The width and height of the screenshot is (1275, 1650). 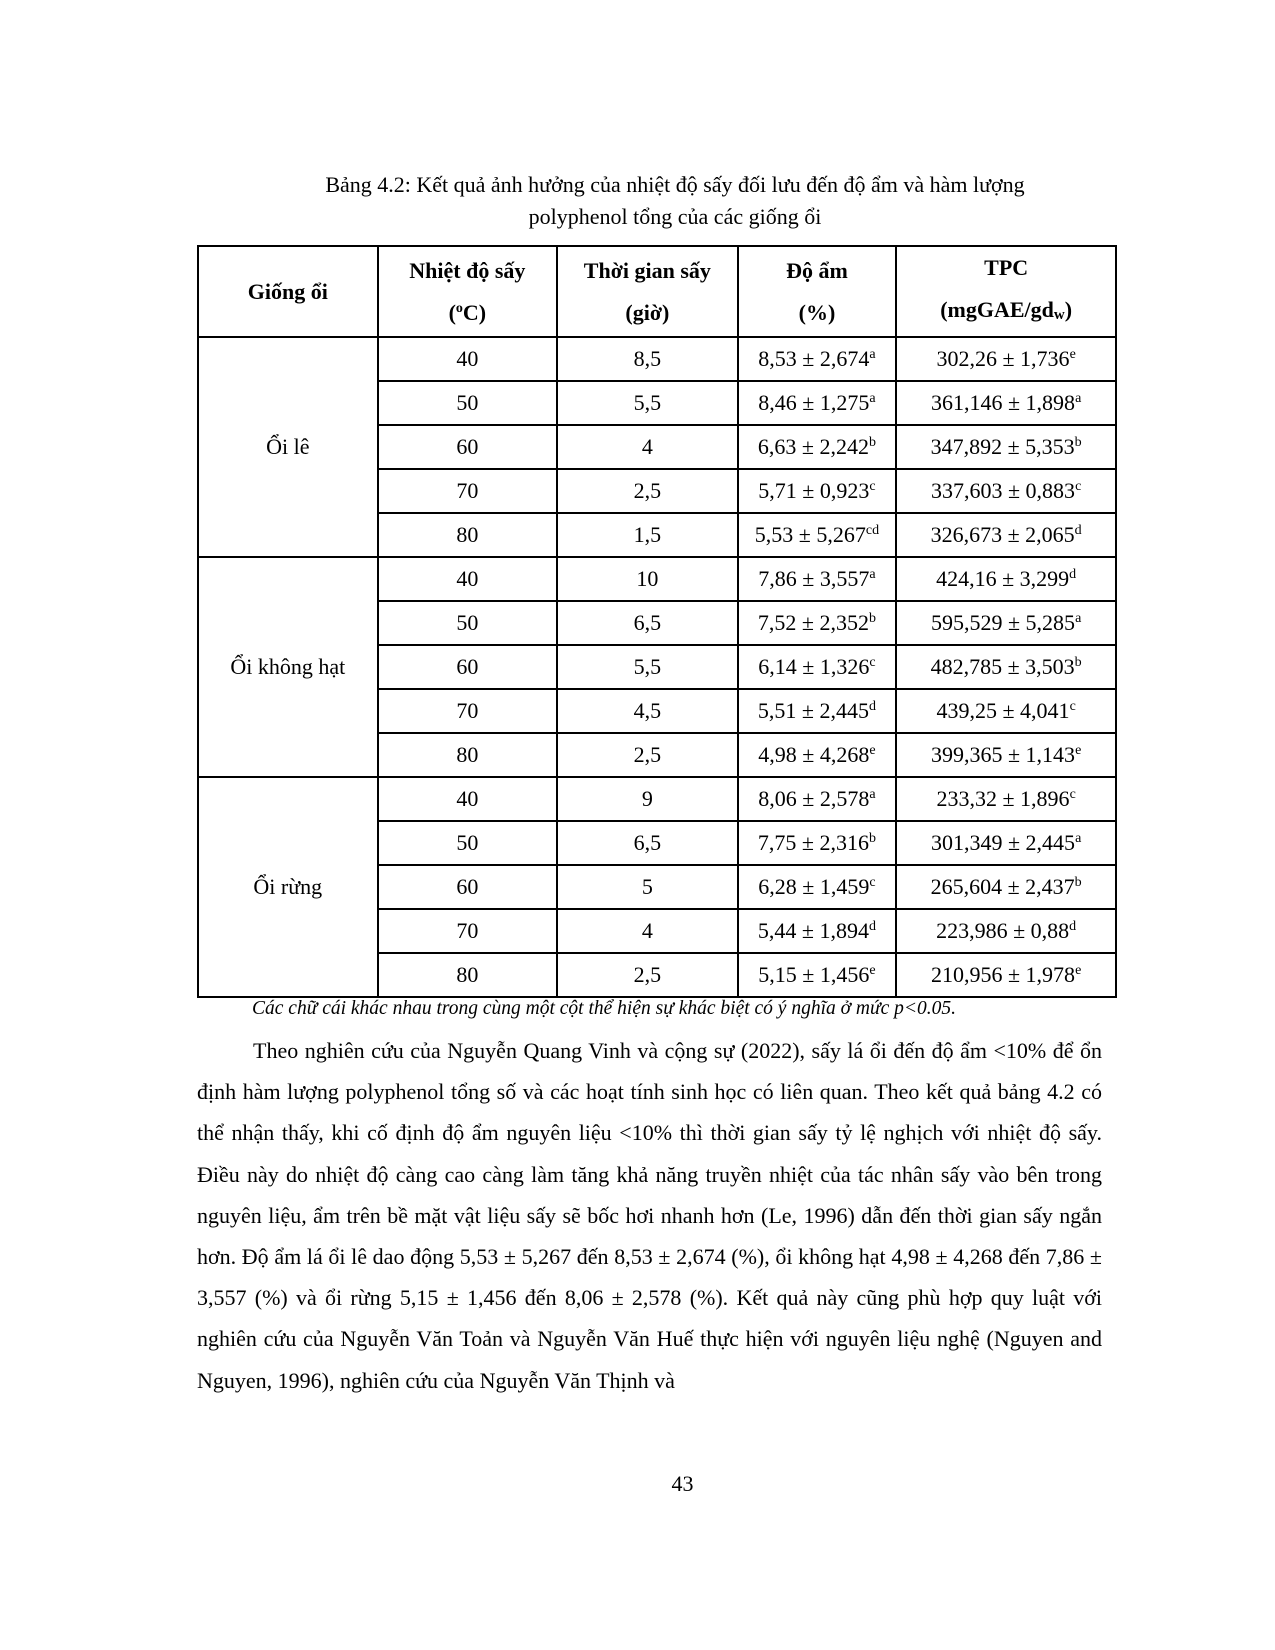 I want to click on tpc-cell: 210,956 ± 1,978e, so click(x=1006, y=975).